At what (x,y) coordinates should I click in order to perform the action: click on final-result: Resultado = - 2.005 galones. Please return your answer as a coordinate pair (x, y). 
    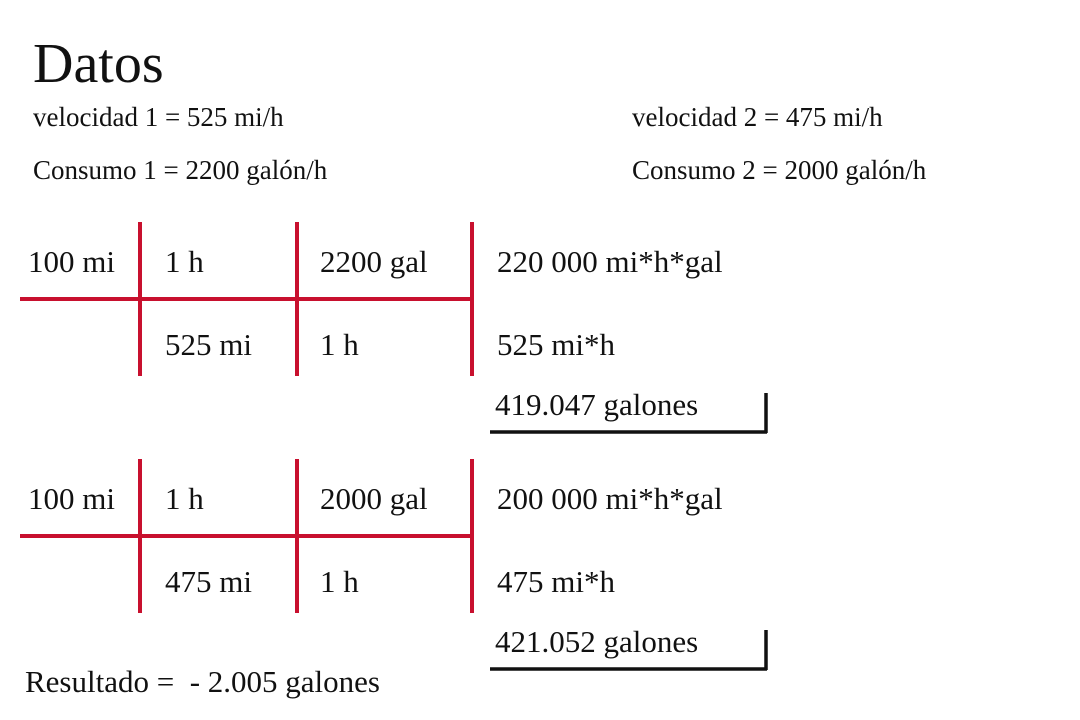
    Looking at the image, I should click on (202, 681).